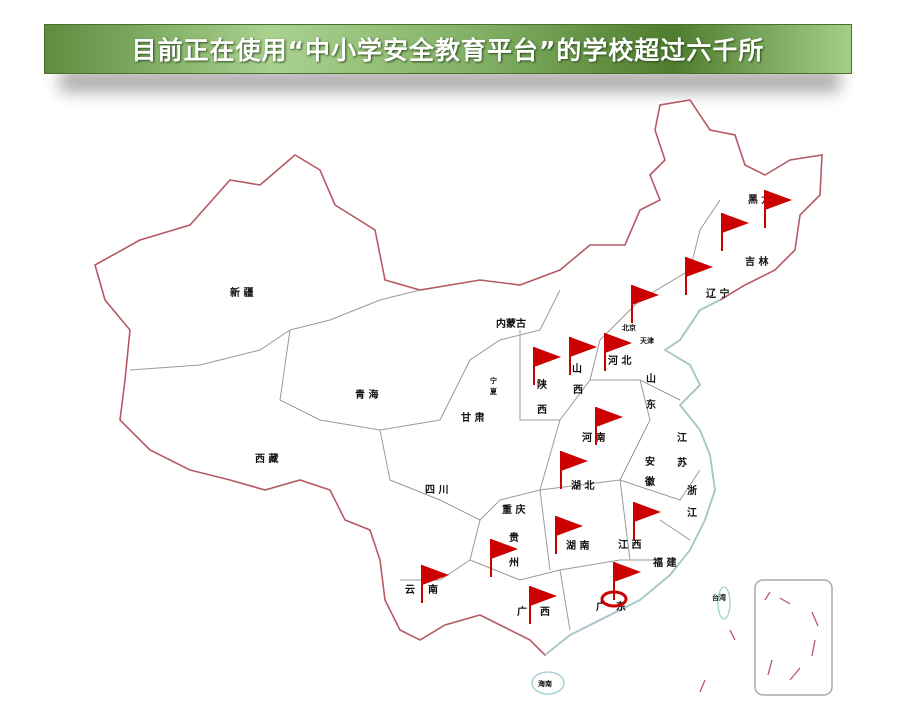 Image resolution: width=898 pixels, height=709 pixels. What do you see at coordinates (629, 327) in the screenshot?
I see `province-label: 北京` at bounding box center [629, 327].